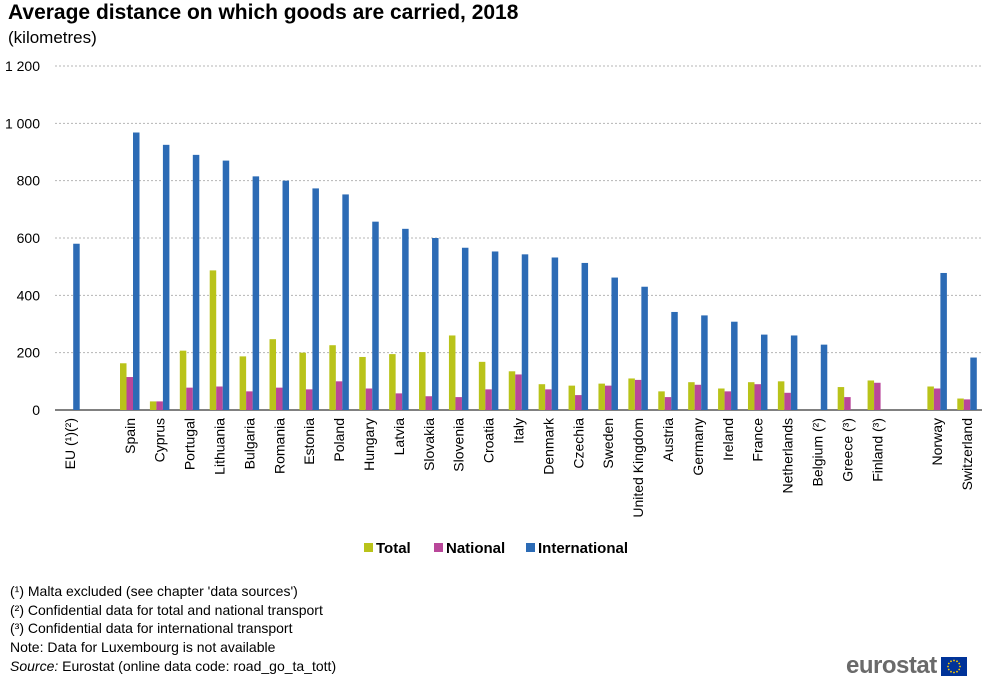 Image resolution: width=997 pixels, height=682 pixels. I want to click on x-tick-label: Lithuania, so click(219, 446).